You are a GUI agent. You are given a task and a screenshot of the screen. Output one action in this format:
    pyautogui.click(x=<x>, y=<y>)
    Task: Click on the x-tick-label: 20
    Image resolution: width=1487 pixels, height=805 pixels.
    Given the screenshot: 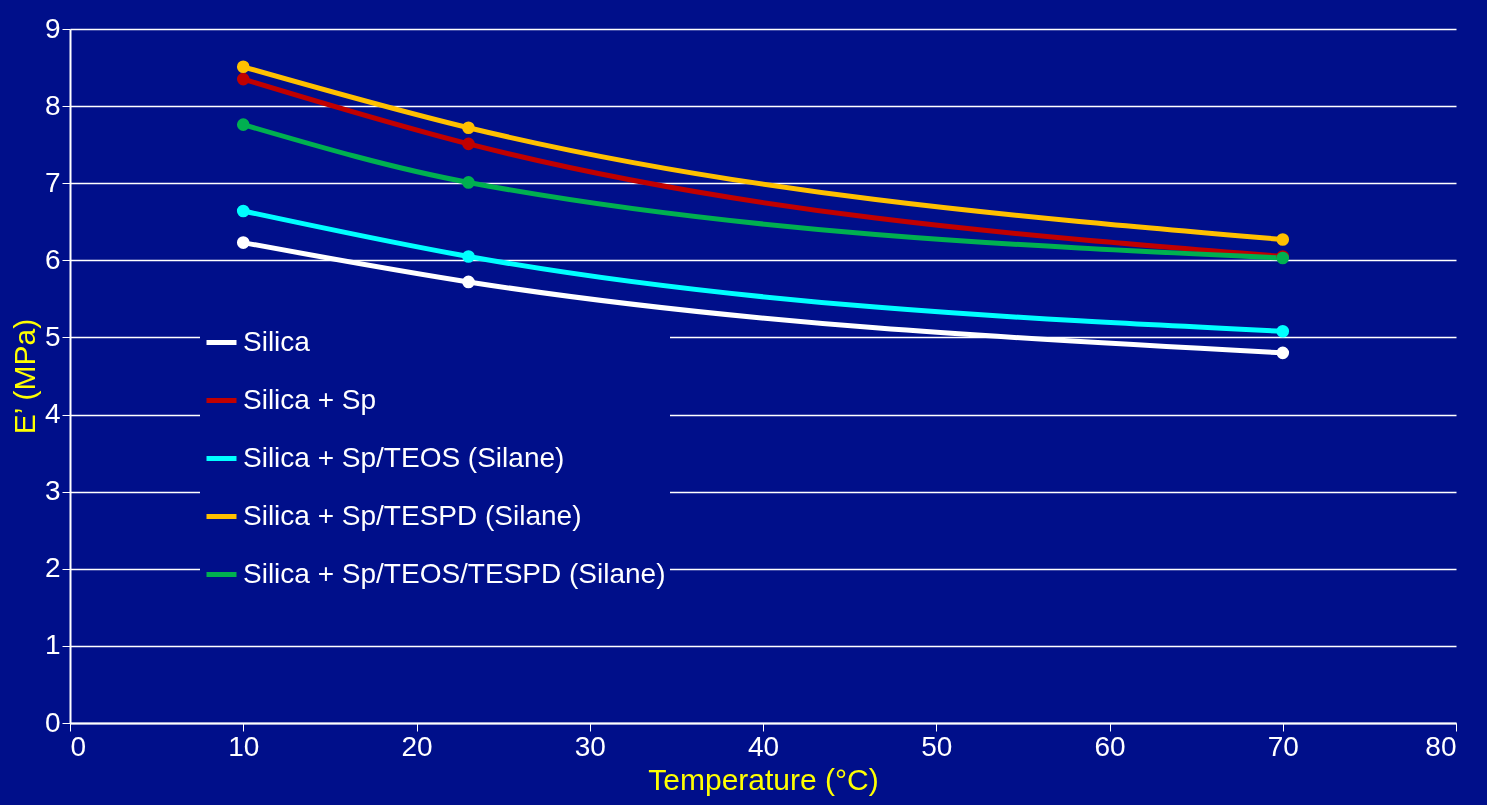 What is the action you would take?
    pyautogui.click(x=417, y=746)
    